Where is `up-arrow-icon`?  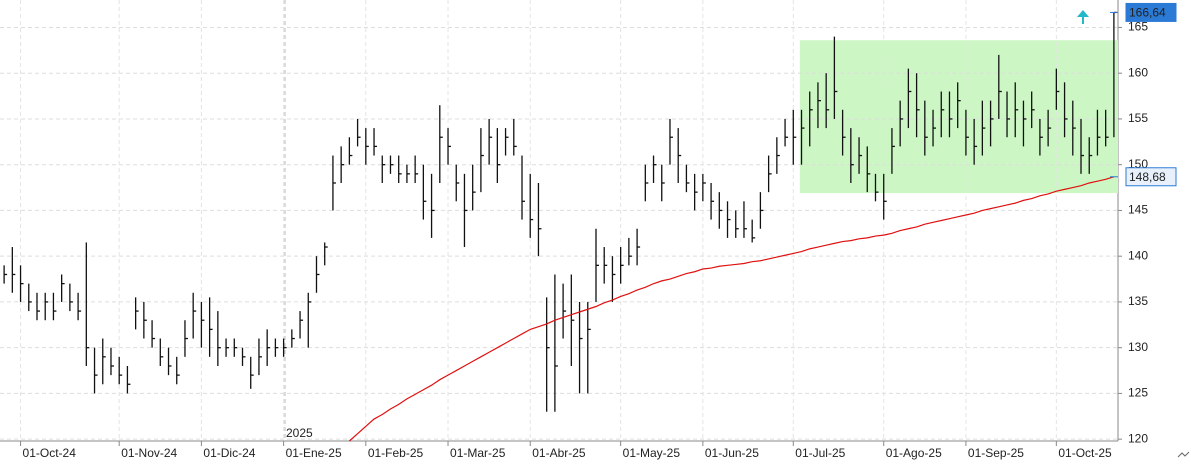
up-arrow-icon is located at coordinates (1083, 17).